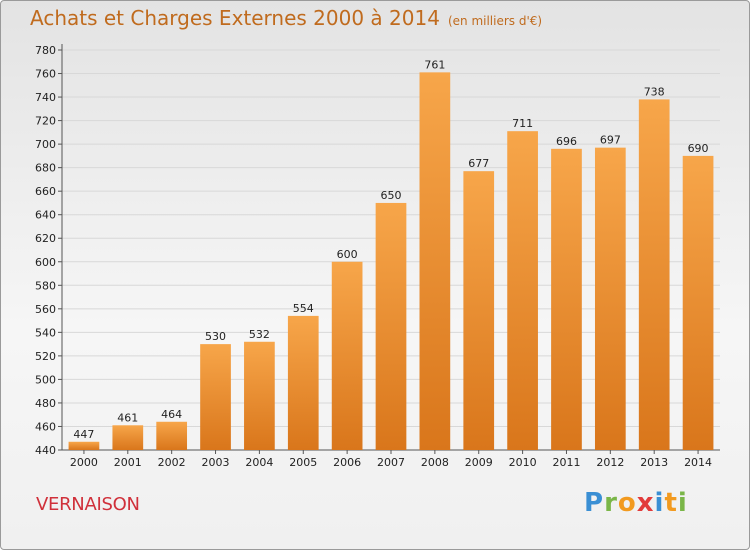 The height and width of the screenshot is (550, 750). What do you see at coordinates (171, 414) in the screenshot?
I see `bar-value-label: 464` at bounding box center [171, 414].